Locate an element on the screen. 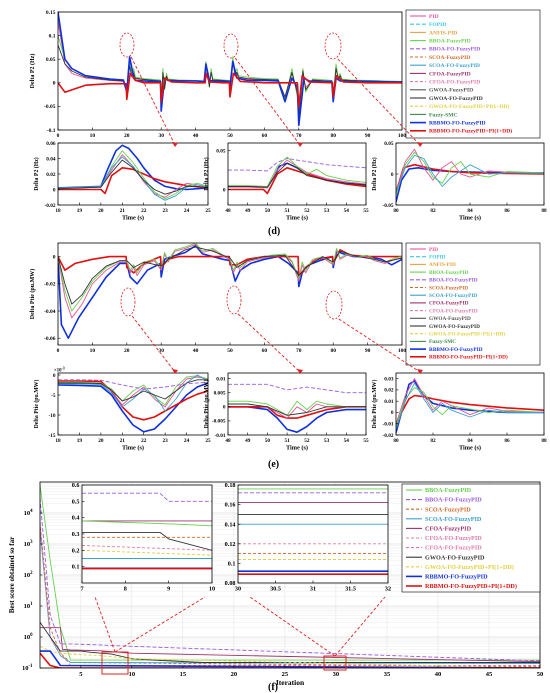  f-zoom1-y-tick-label: 0.4 is located at coordinates (76, 518).